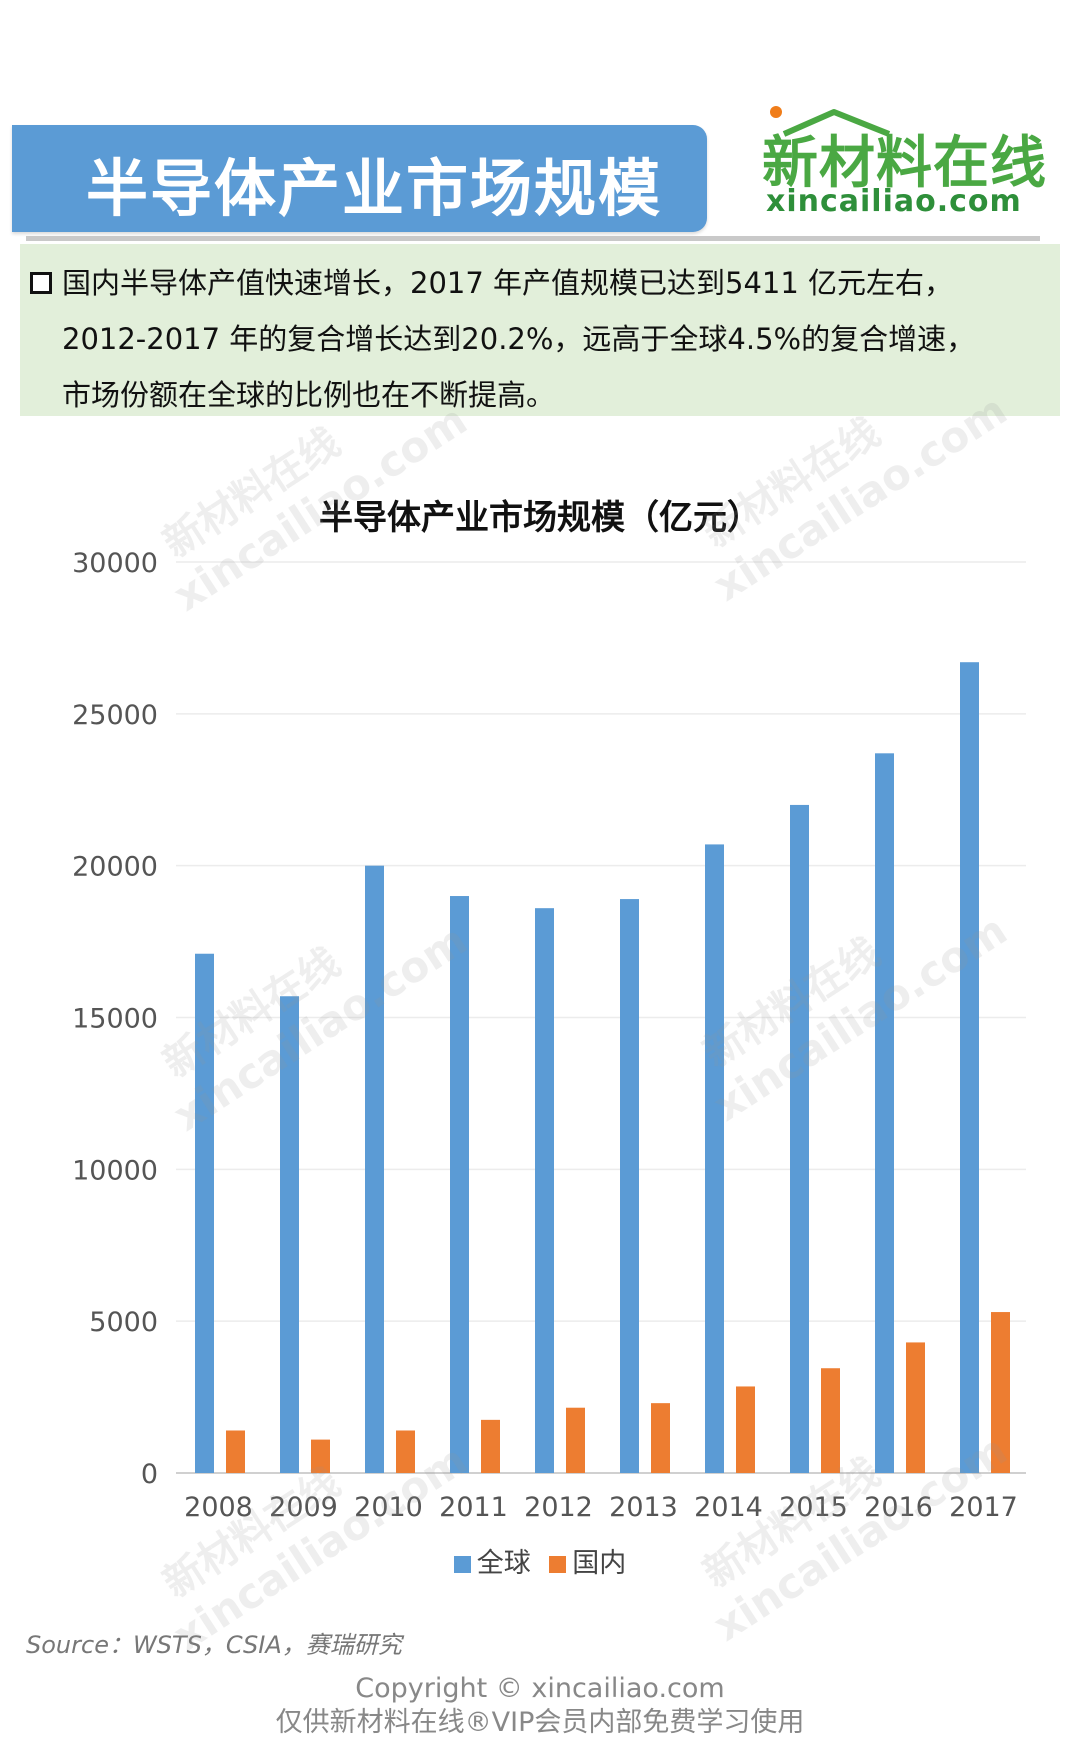 This screenshot has width=1080, height=1757. Describe the element at coordinates (915, 1407) in the screenshot. I see `bar-domestic-2016` at that location.